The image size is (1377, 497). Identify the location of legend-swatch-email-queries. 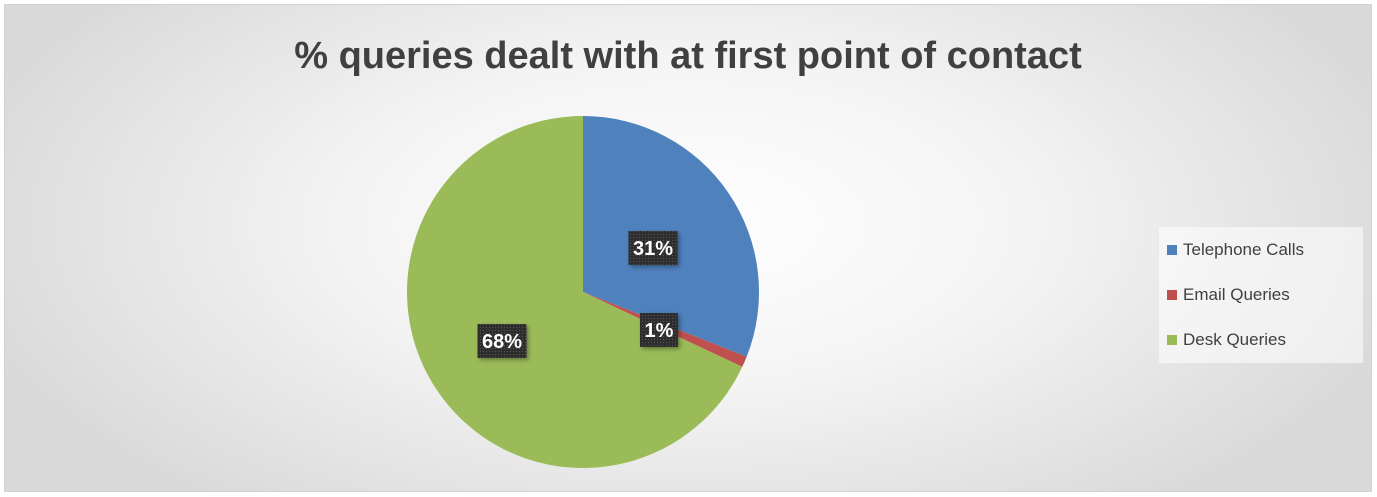
(1172, 295).